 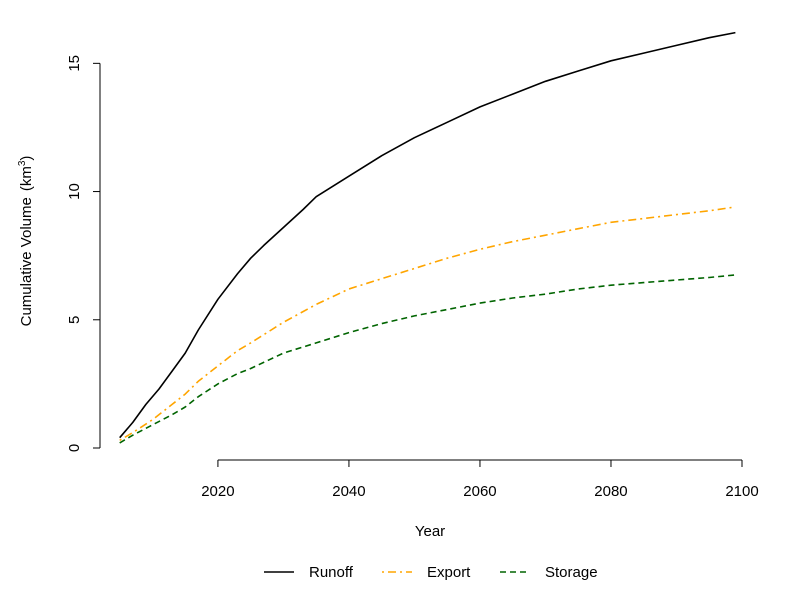 What do you see at coordinates (83, 253) in the screenshot?
I see `y-axis: 0 5 10 15` at bounding box center [83, 253].